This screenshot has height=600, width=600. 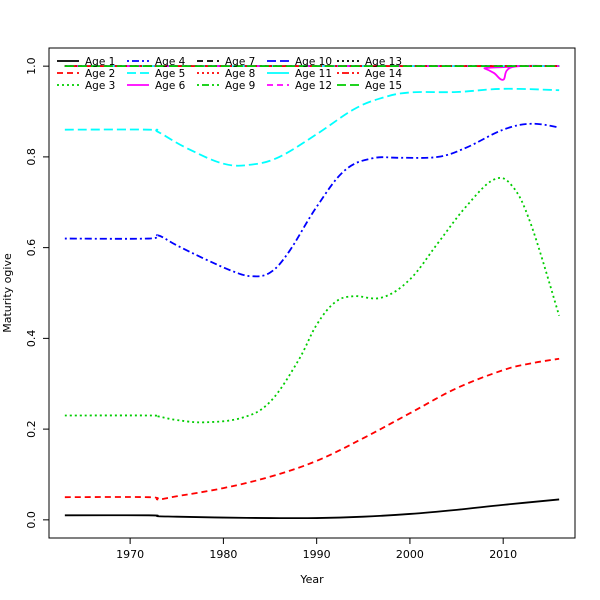 I want to click on legend-label: Age 2, so click(x=100, y=74).